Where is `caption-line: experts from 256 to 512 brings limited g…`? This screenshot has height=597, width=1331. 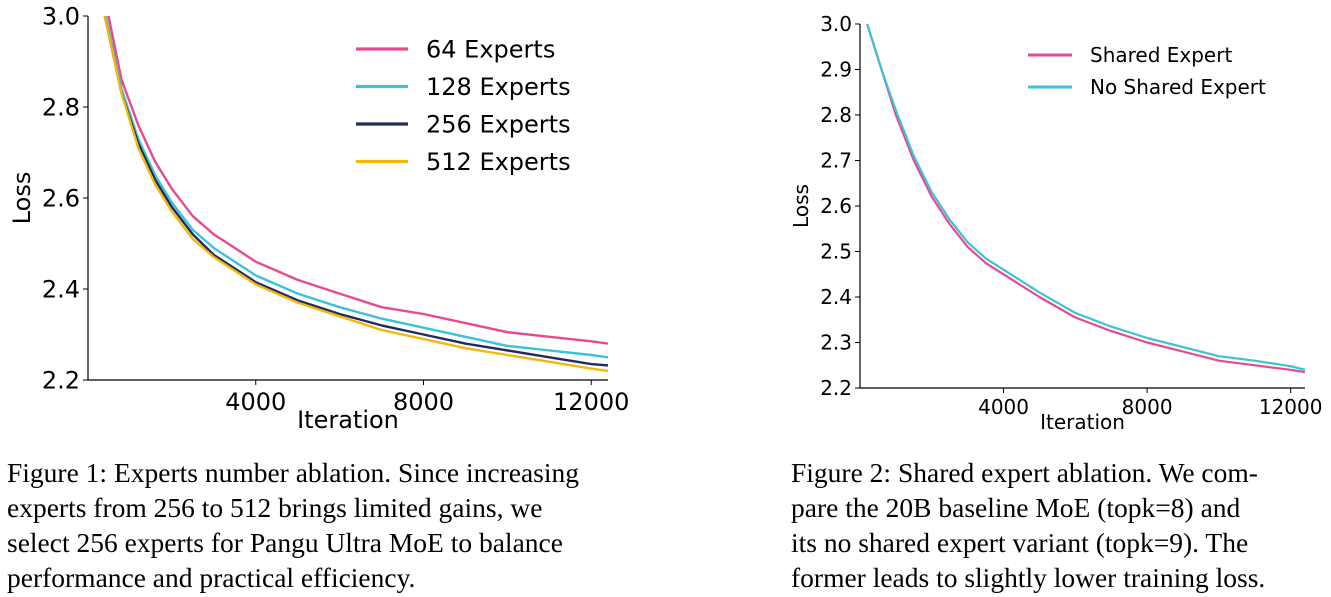 caption-line: experts from 256 to 512 brings limited g… is located at coordinates (275, 507).